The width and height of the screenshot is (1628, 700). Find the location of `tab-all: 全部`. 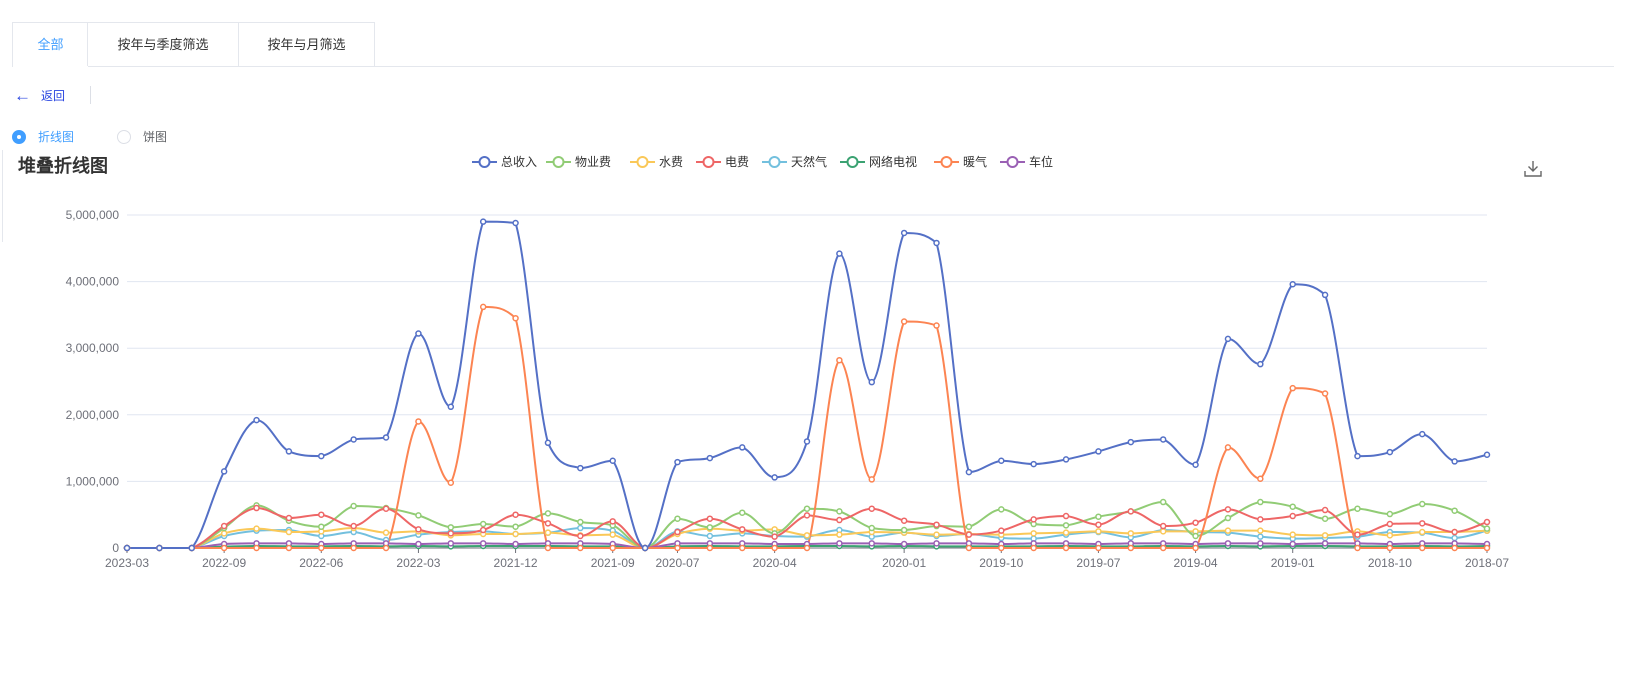

tab-all: 全部 is located at coordinates (50, 44).